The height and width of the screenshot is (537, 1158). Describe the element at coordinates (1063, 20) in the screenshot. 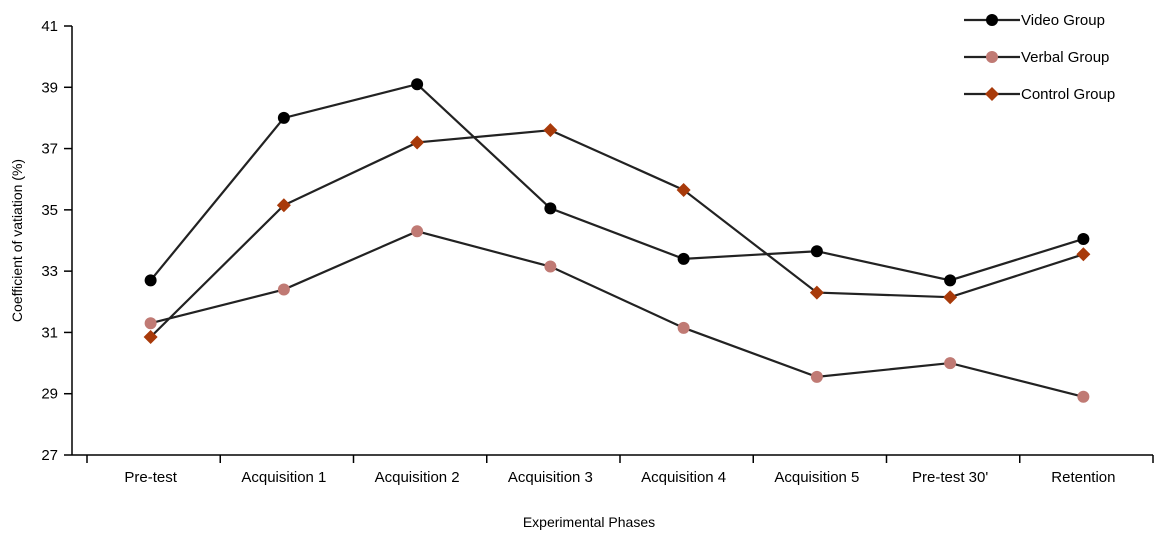

I see `legend-label: Video Group` at that location.